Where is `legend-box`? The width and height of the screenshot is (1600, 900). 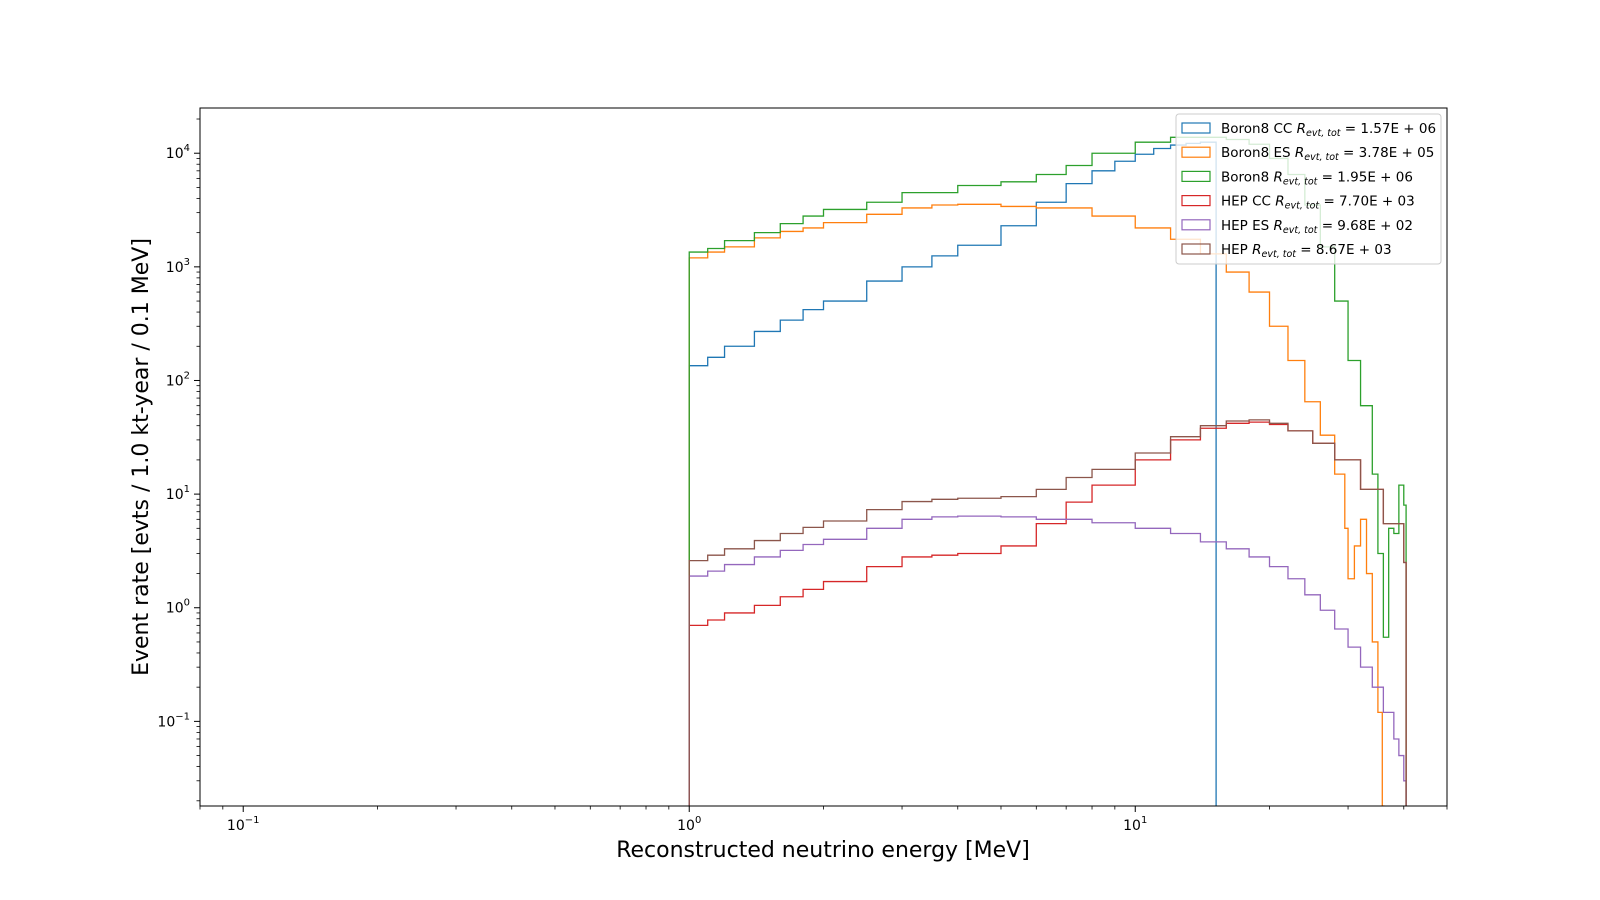 legend-box is located at coordinates (1308, 189).